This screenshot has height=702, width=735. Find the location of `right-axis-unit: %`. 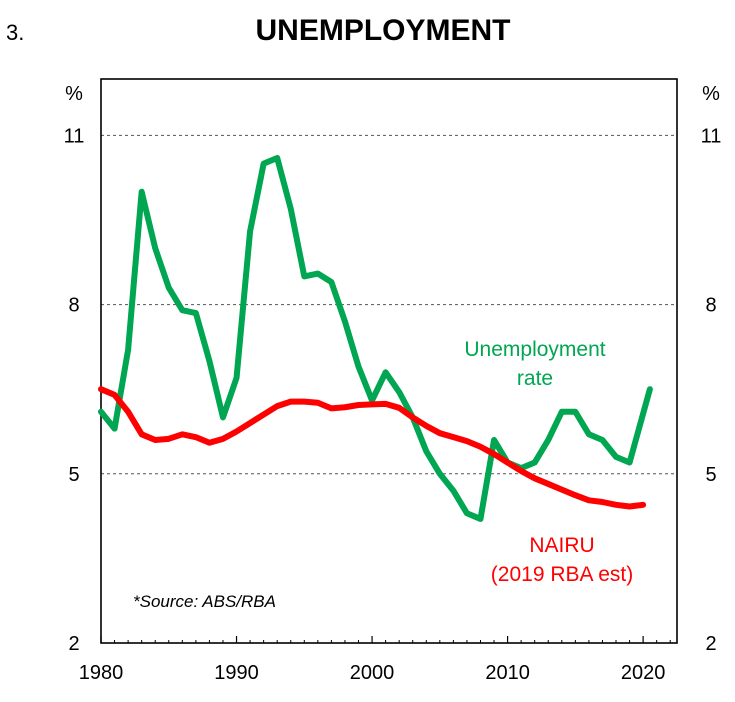

right-axis-unit: % is located at coordinates (711, 94).